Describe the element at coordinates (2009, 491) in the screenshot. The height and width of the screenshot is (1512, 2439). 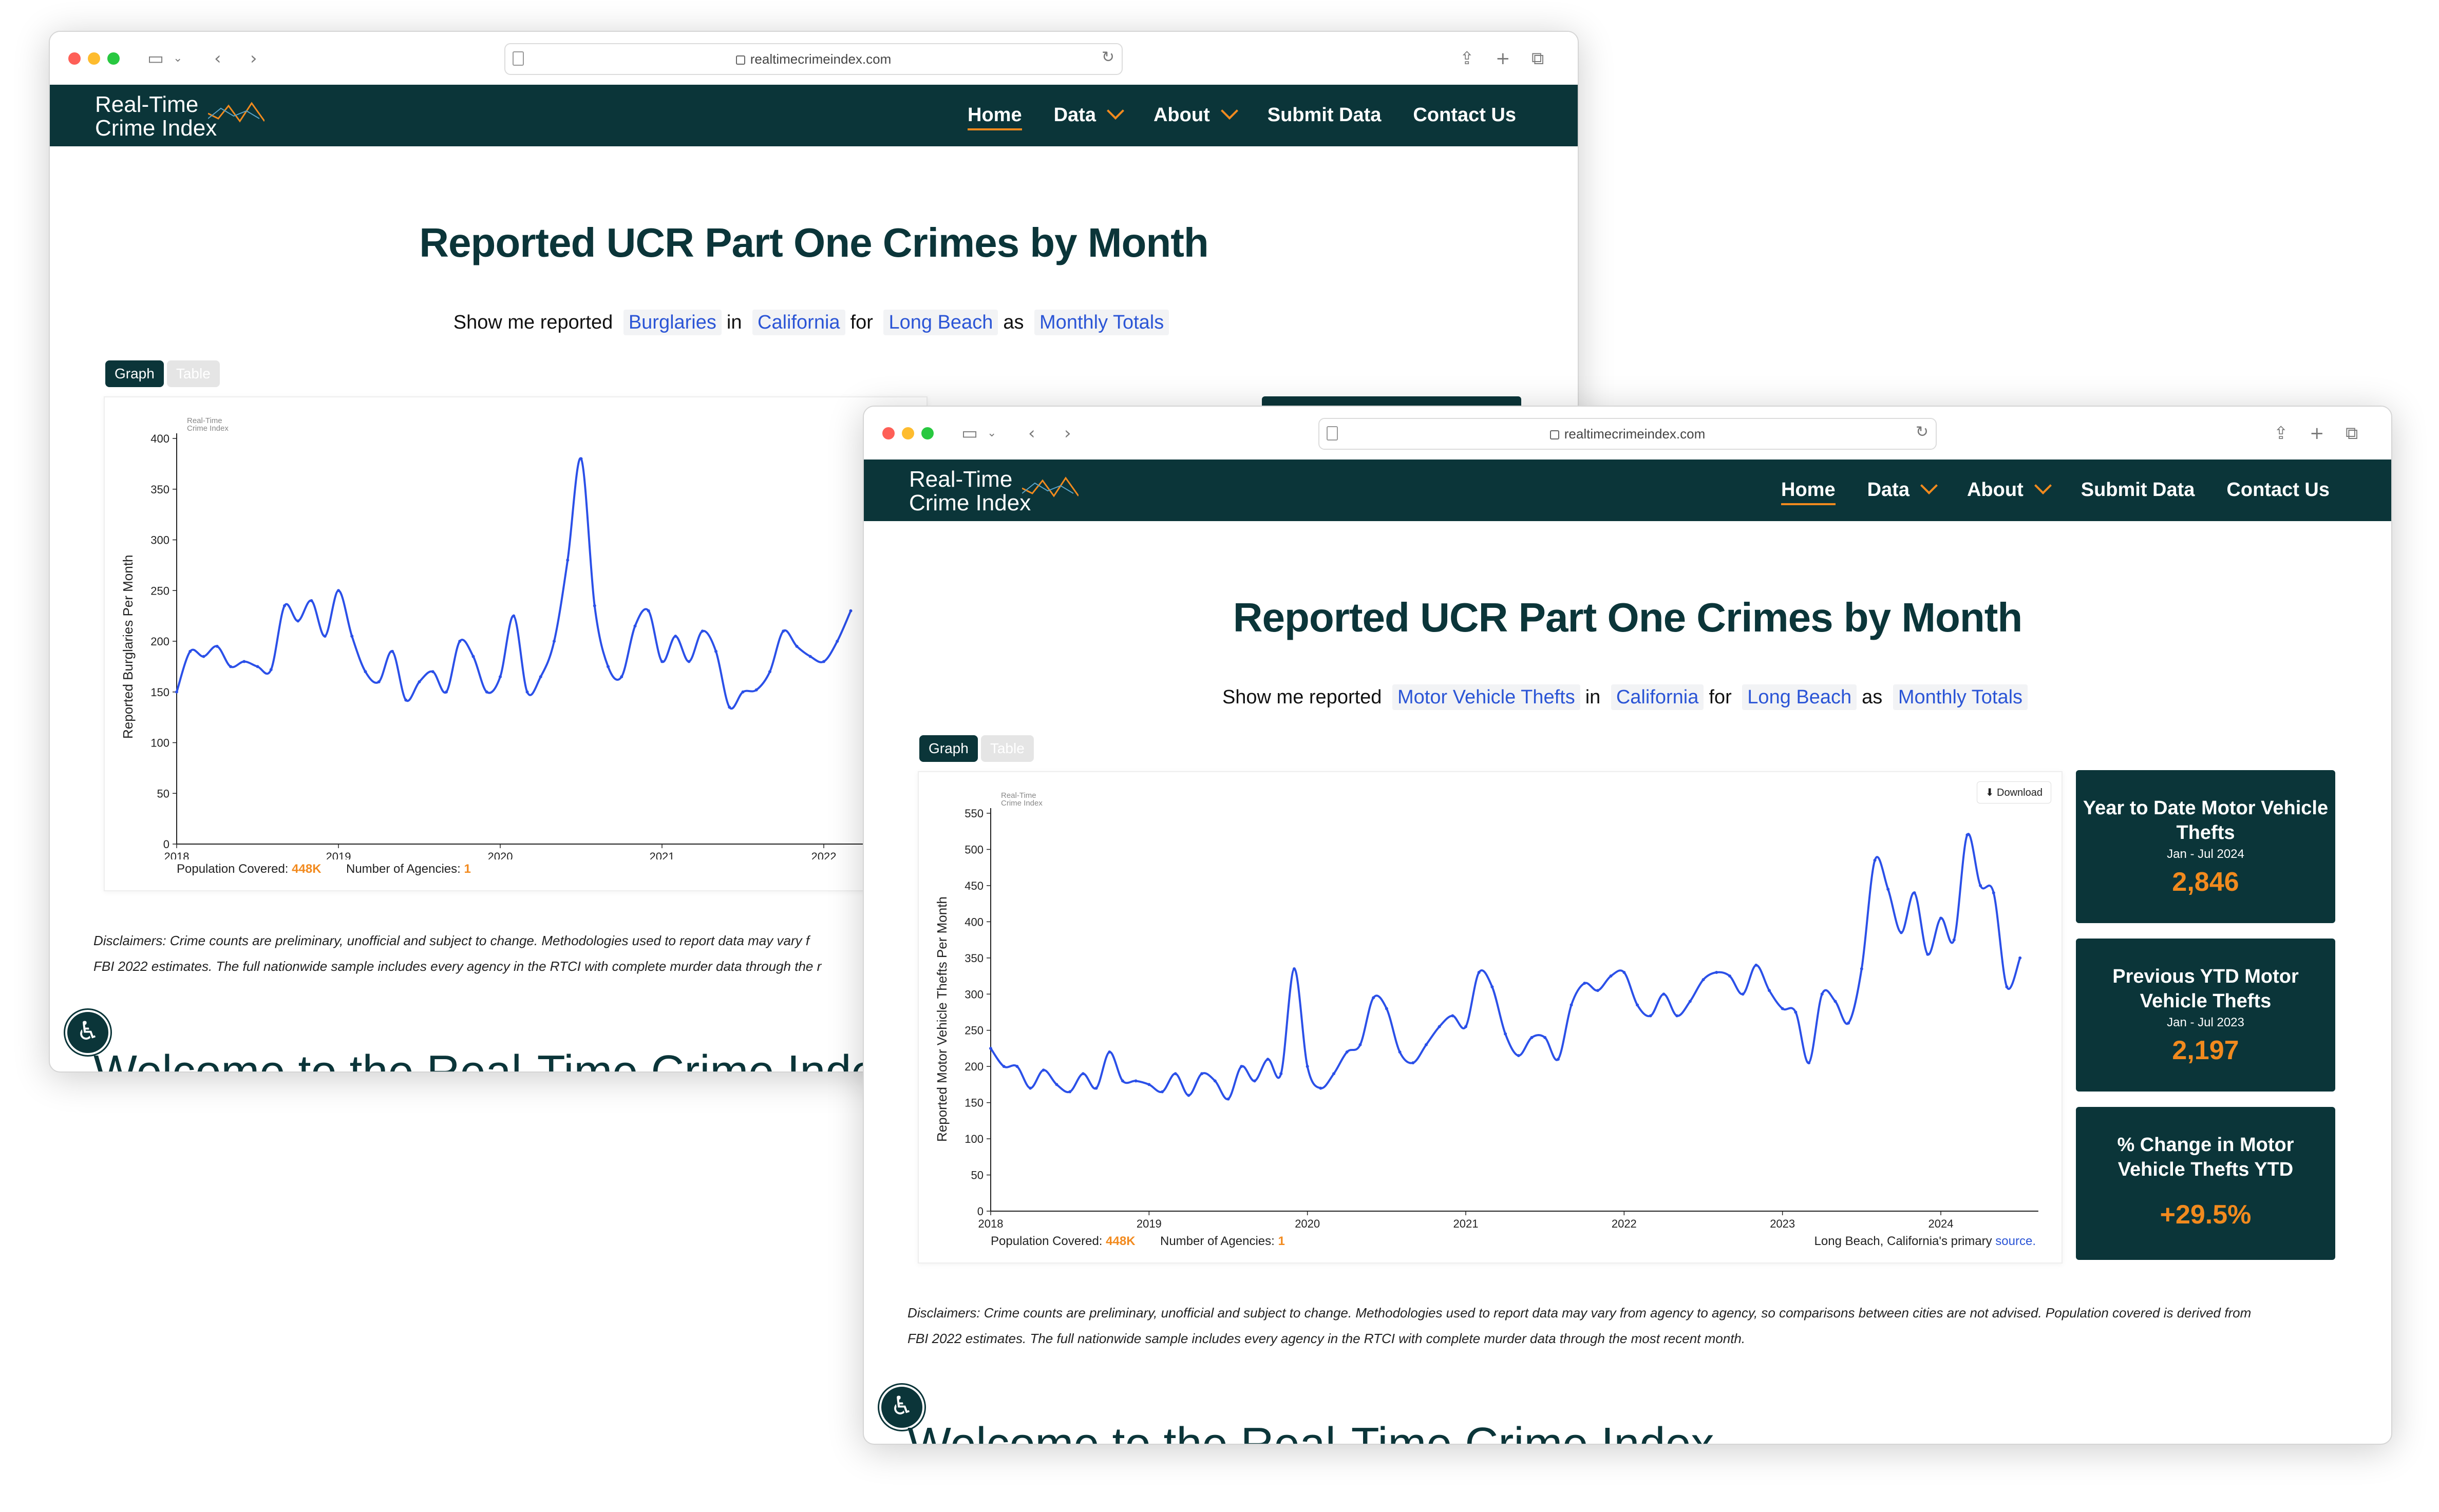
I see `nav-about: About` at that location.